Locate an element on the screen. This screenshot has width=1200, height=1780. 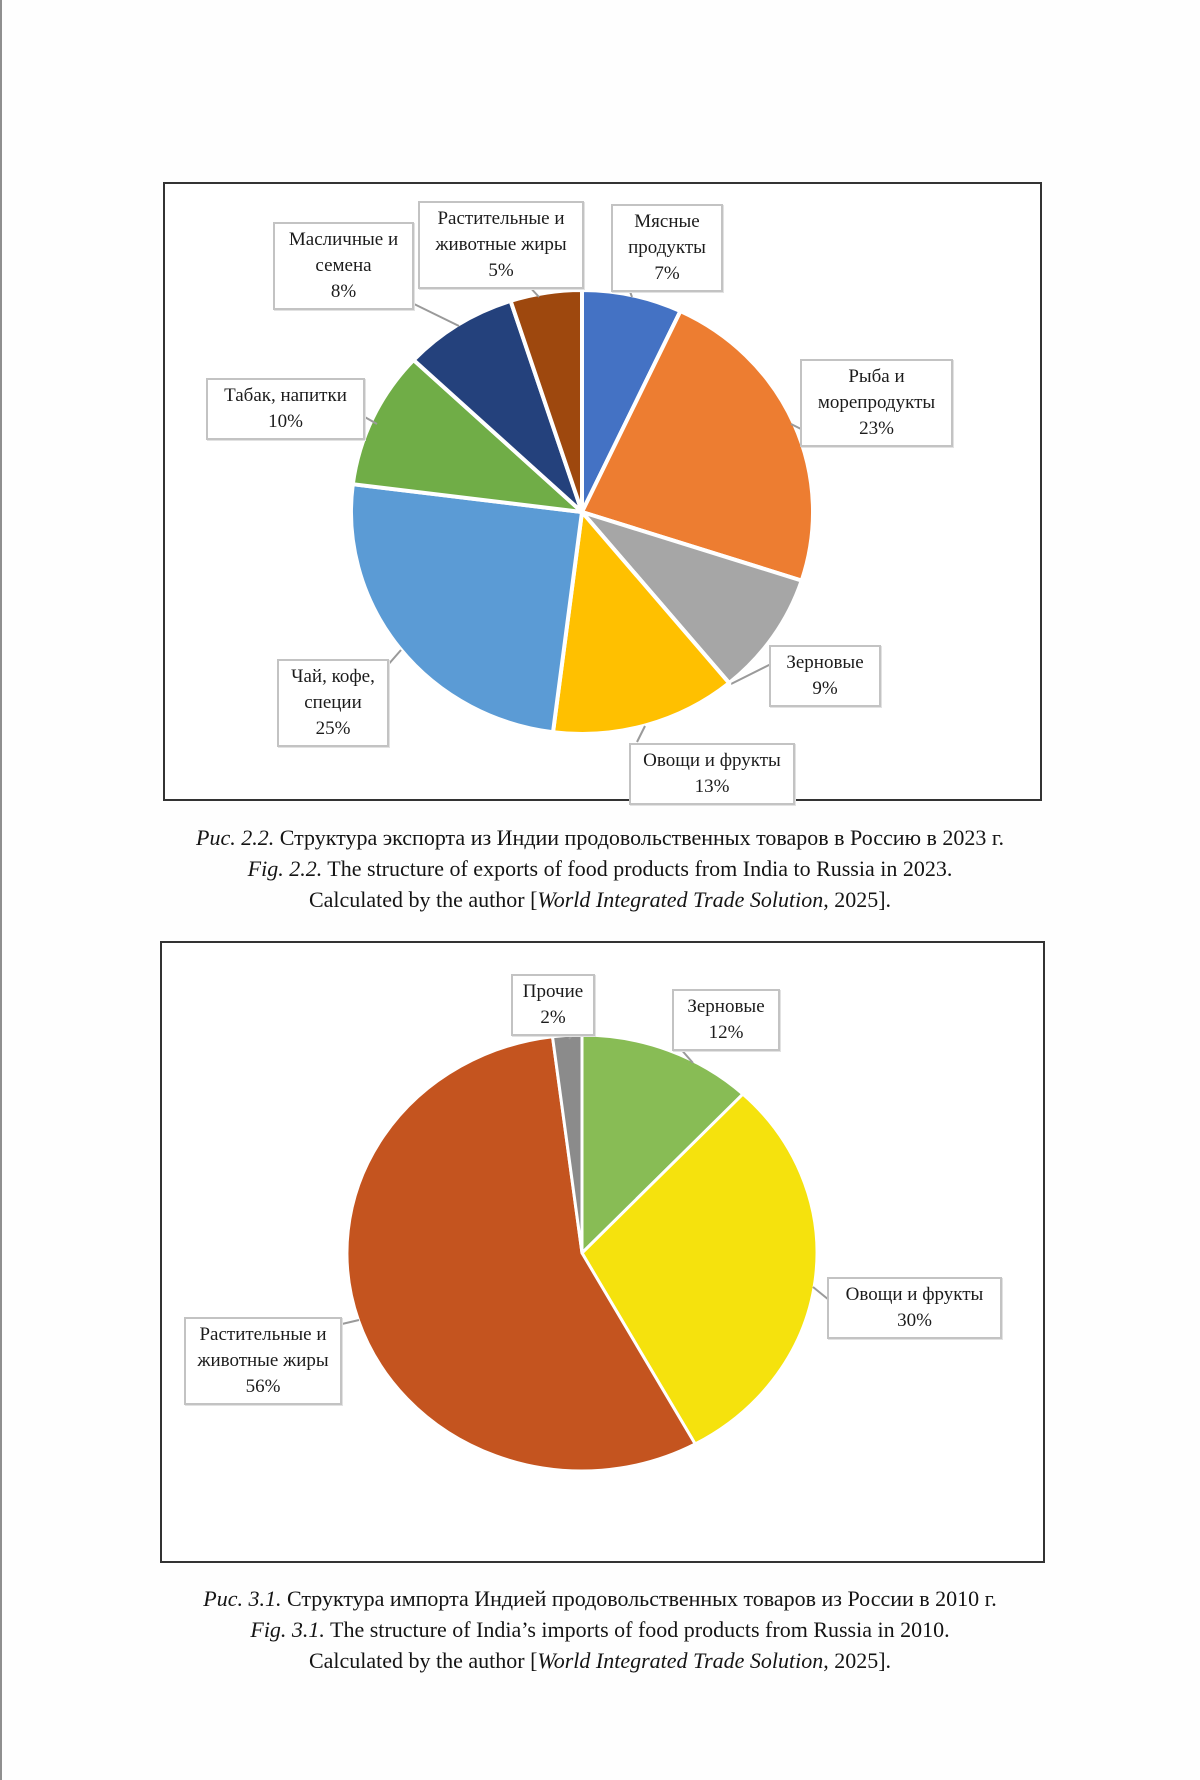
callout-line: морепродукты is located at coordinates (876, 402).